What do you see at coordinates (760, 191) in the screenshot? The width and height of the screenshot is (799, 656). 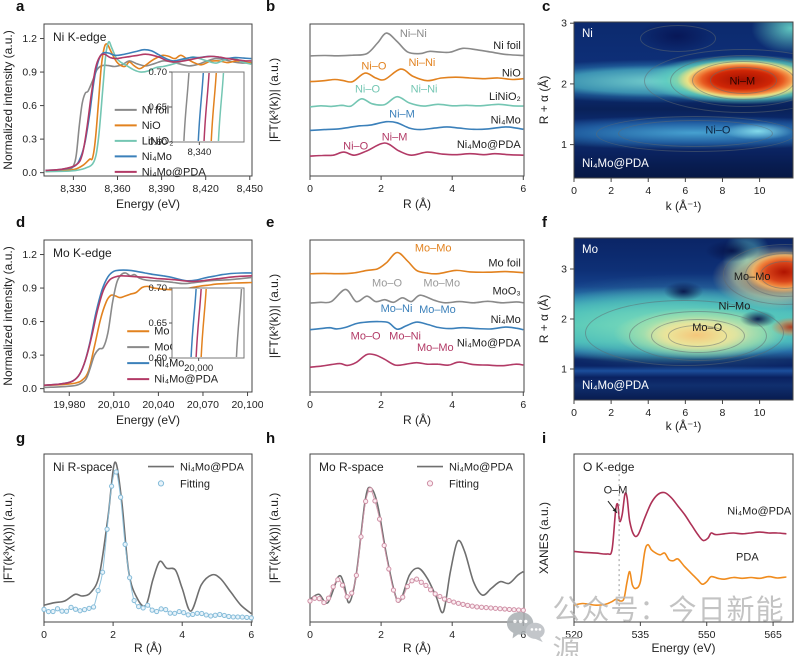 I see `plot-text: 10` at bounding box center [760, 191].